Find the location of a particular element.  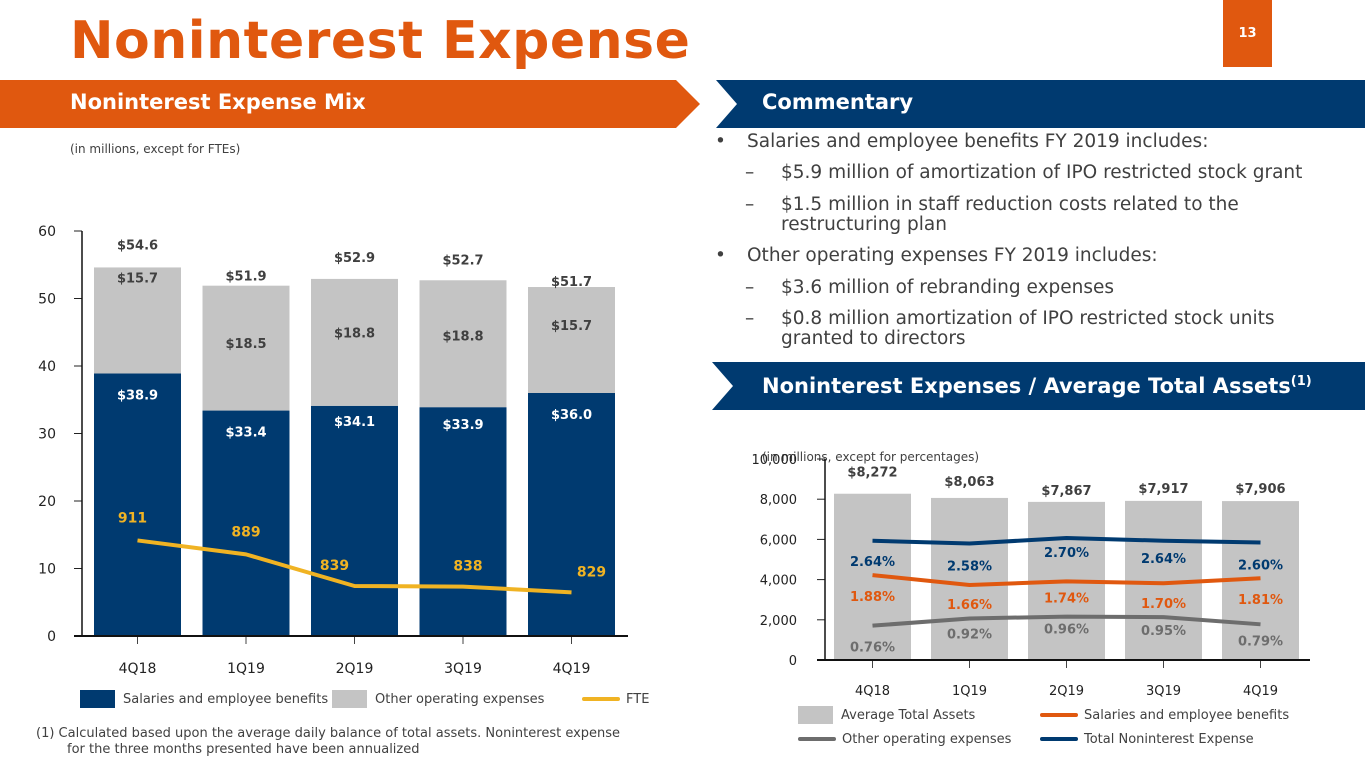

data-label-salaries: $33.9 is located at coordinates (462, 425).